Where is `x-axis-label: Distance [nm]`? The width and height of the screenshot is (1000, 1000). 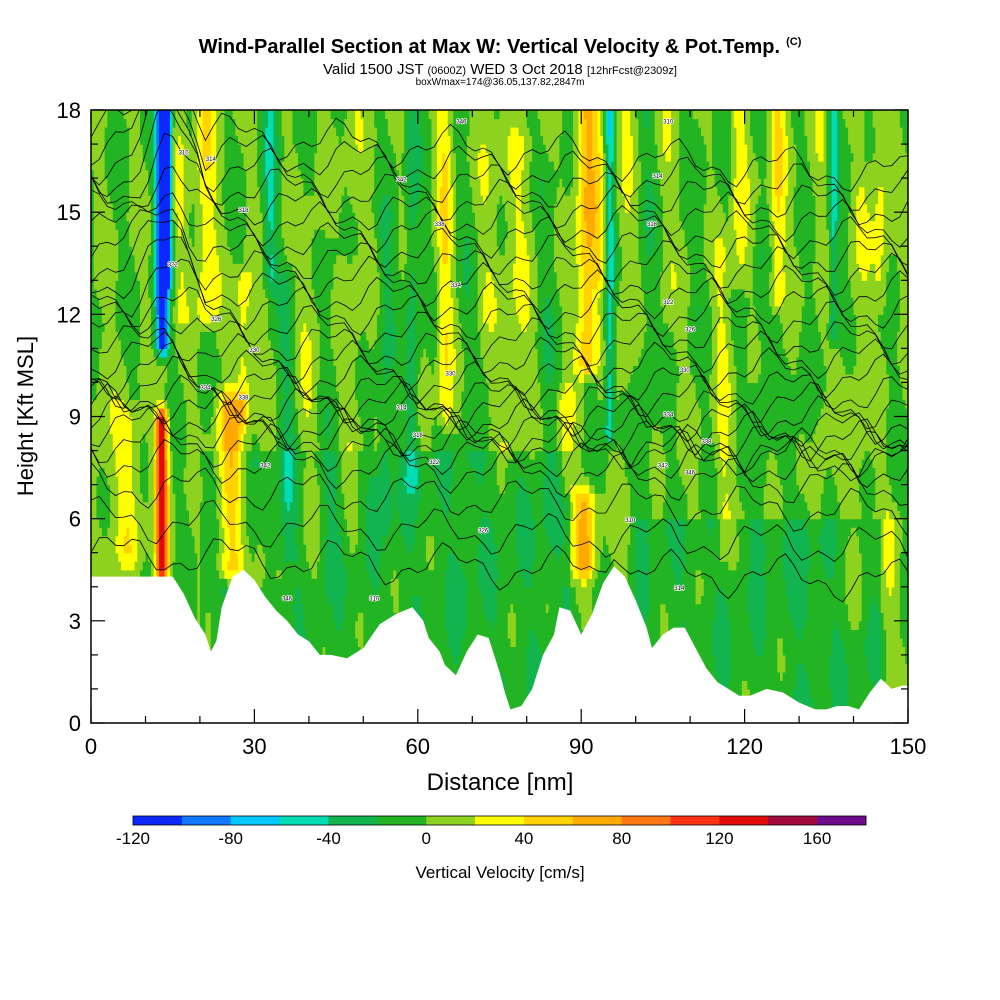
x-axis-label: Distance [nm] is located at coordinates (500, 782).